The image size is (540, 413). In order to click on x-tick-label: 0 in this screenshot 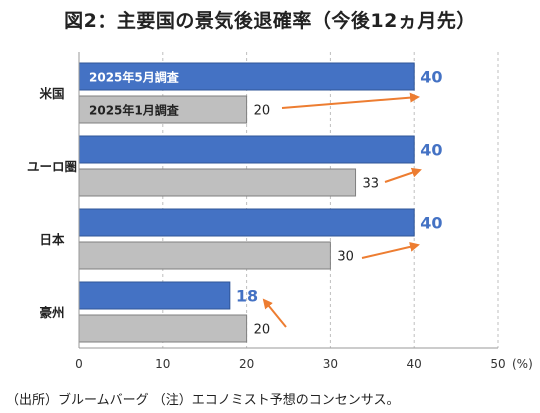, I will do `click(79, 364)`.